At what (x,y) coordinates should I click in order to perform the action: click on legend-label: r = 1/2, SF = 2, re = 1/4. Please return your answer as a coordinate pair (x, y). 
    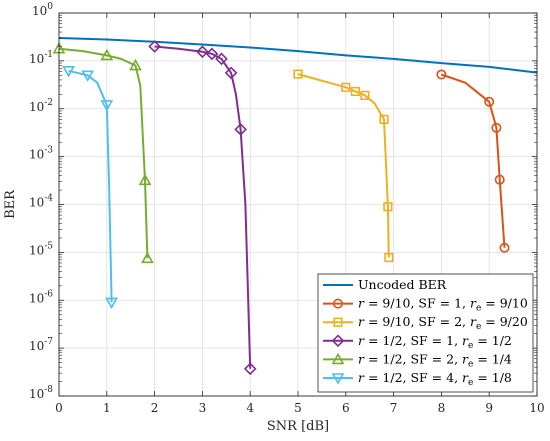
    Looking at the image, I should click on (435, 360).